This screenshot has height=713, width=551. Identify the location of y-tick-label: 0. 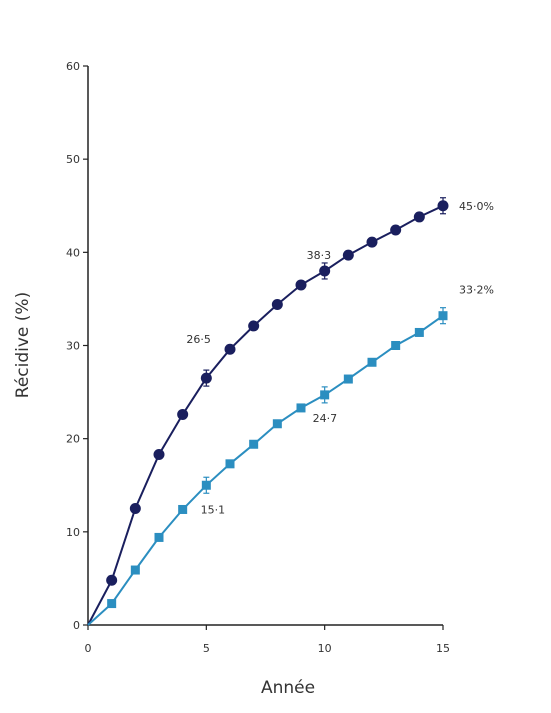
(76, 625).